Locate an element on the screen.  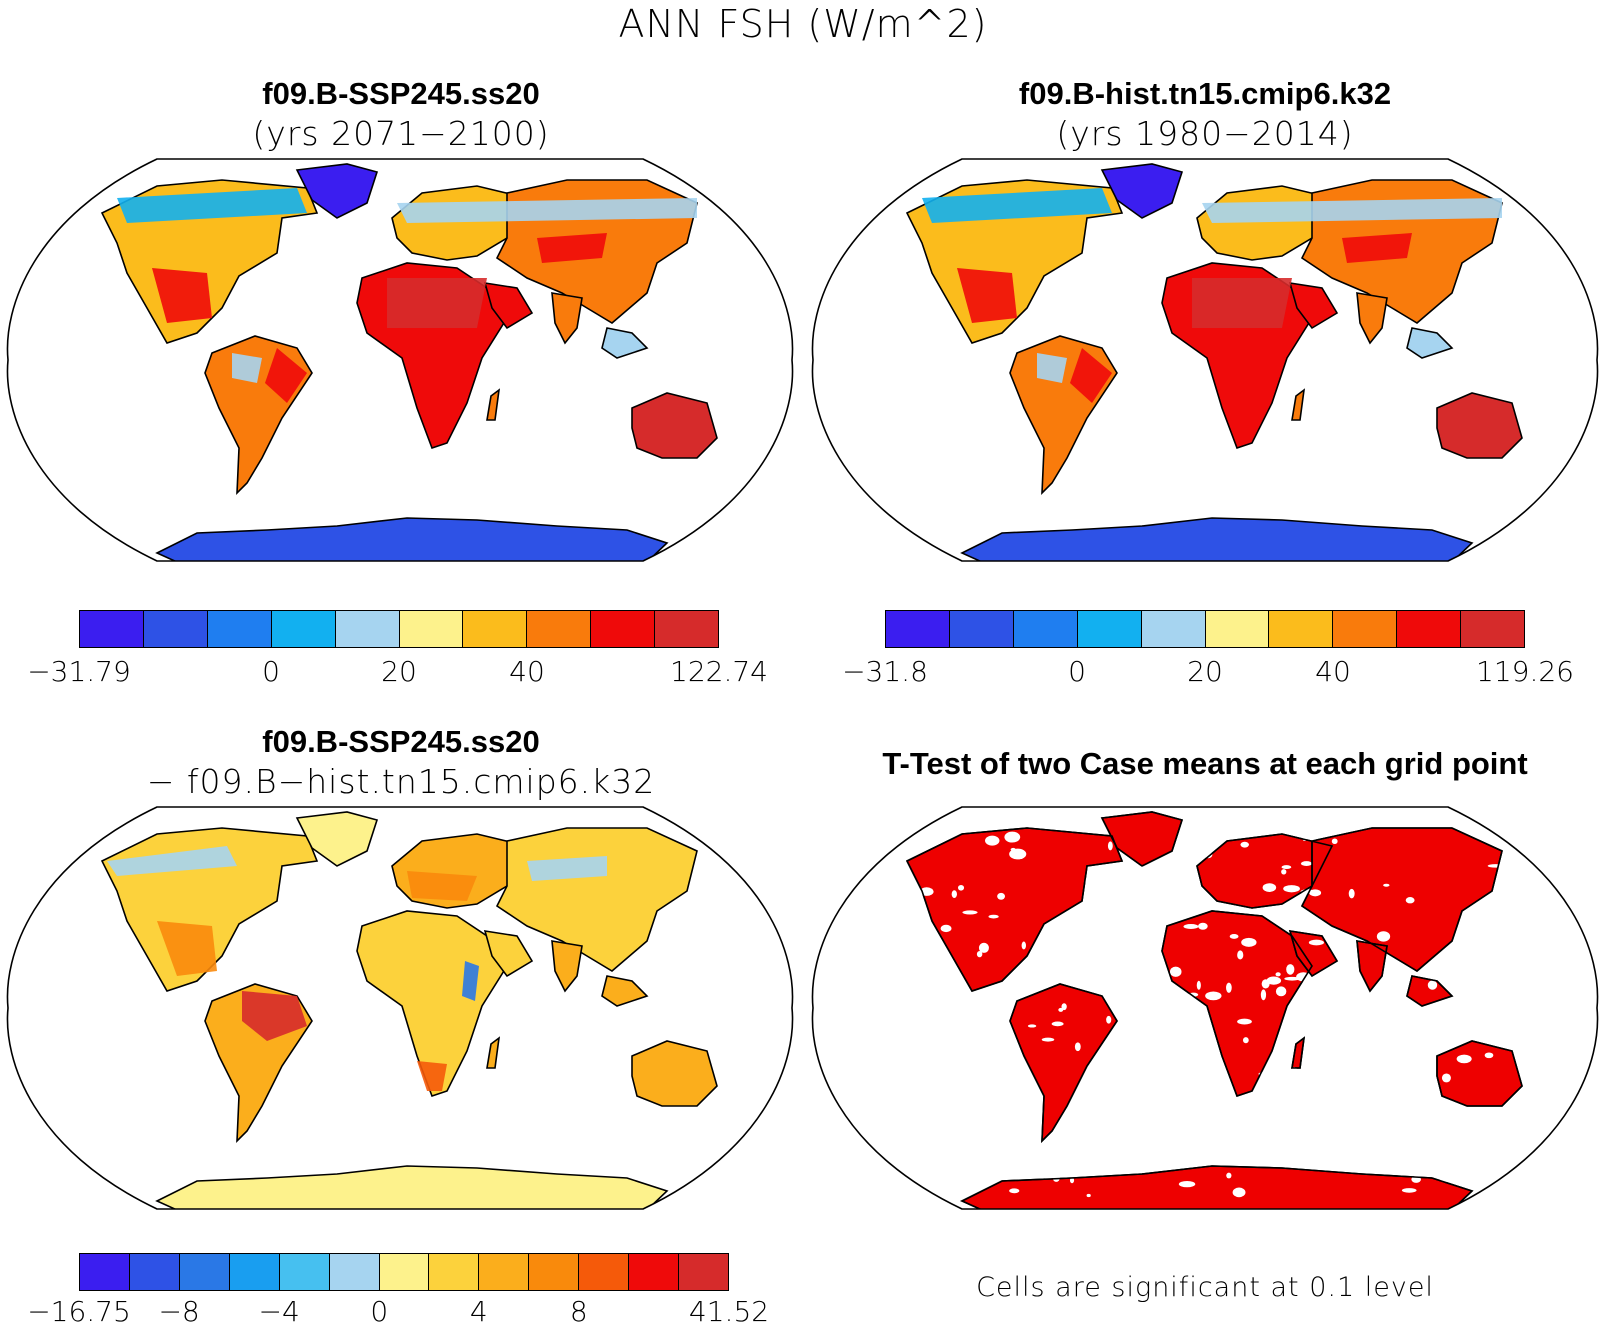
landmass-arabia is located at coordinates (508, 954).